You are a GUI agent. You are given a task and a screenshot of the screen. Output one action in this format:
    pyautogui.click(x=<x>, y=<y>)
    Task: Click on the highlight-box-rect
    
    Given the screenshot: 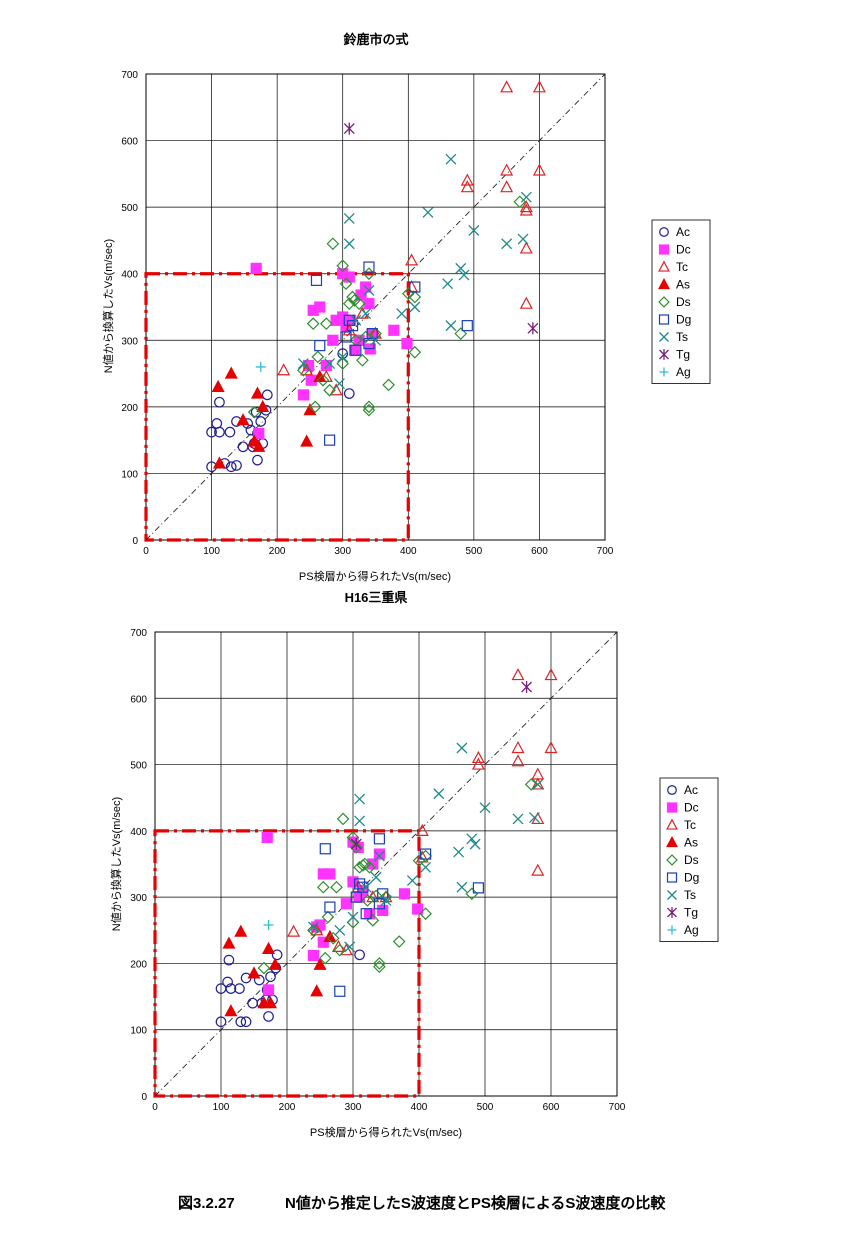 What is the action you would take?
    pyautogui.click(x=287, y=963)
    